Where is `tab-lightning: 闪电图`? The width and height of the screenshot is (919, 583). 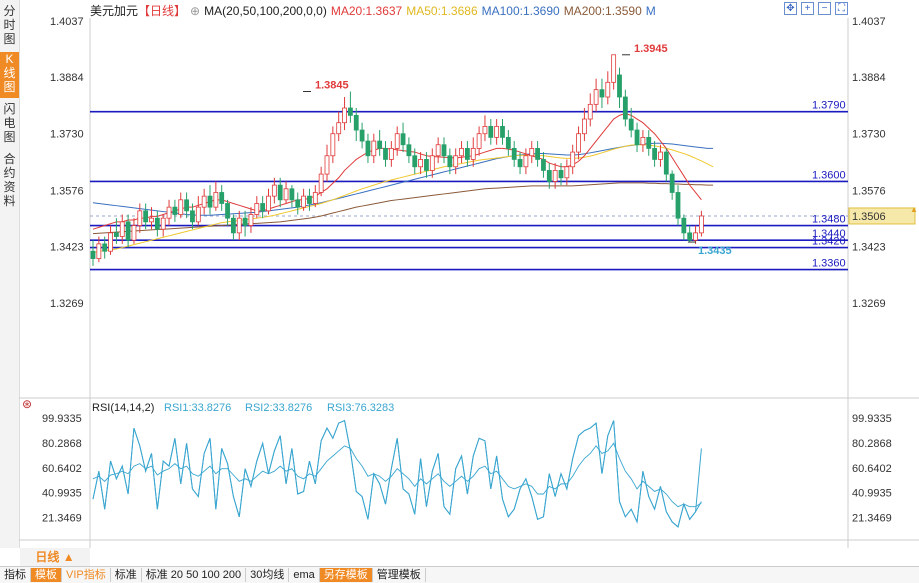 tab-lightning: 闪电图 is located at coordinates (9, 123).